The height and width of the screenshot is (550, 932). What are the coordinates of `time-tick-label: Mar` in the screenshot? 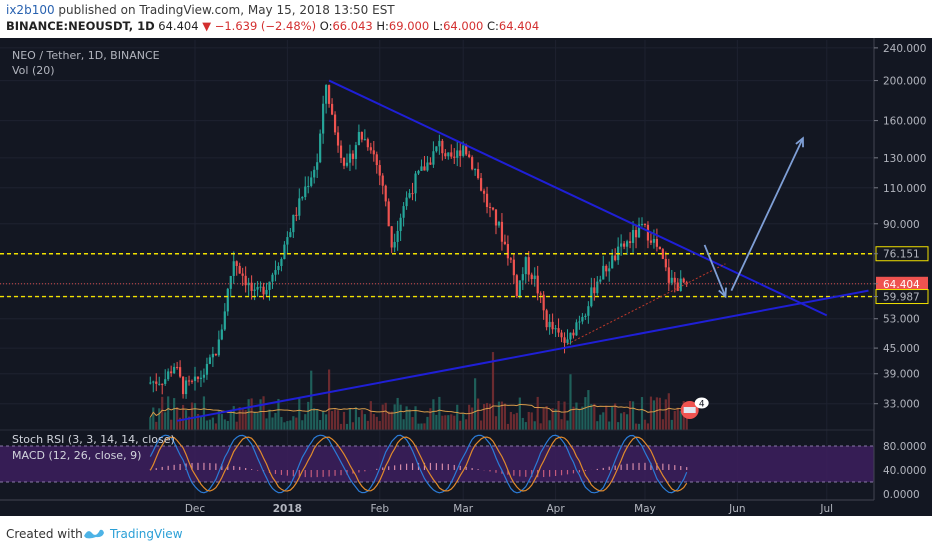 It's located at (463, 509).